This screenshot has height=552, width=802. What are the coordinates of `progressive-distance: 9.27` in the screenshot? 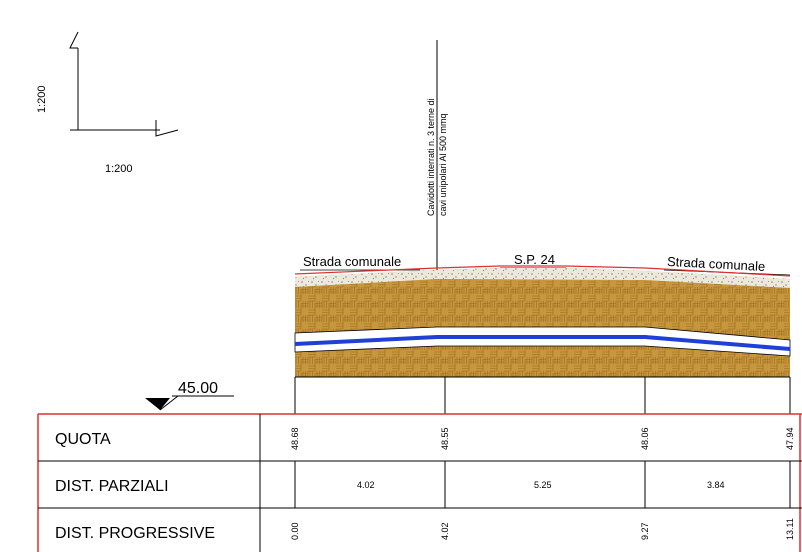 It's located at (645, 531).